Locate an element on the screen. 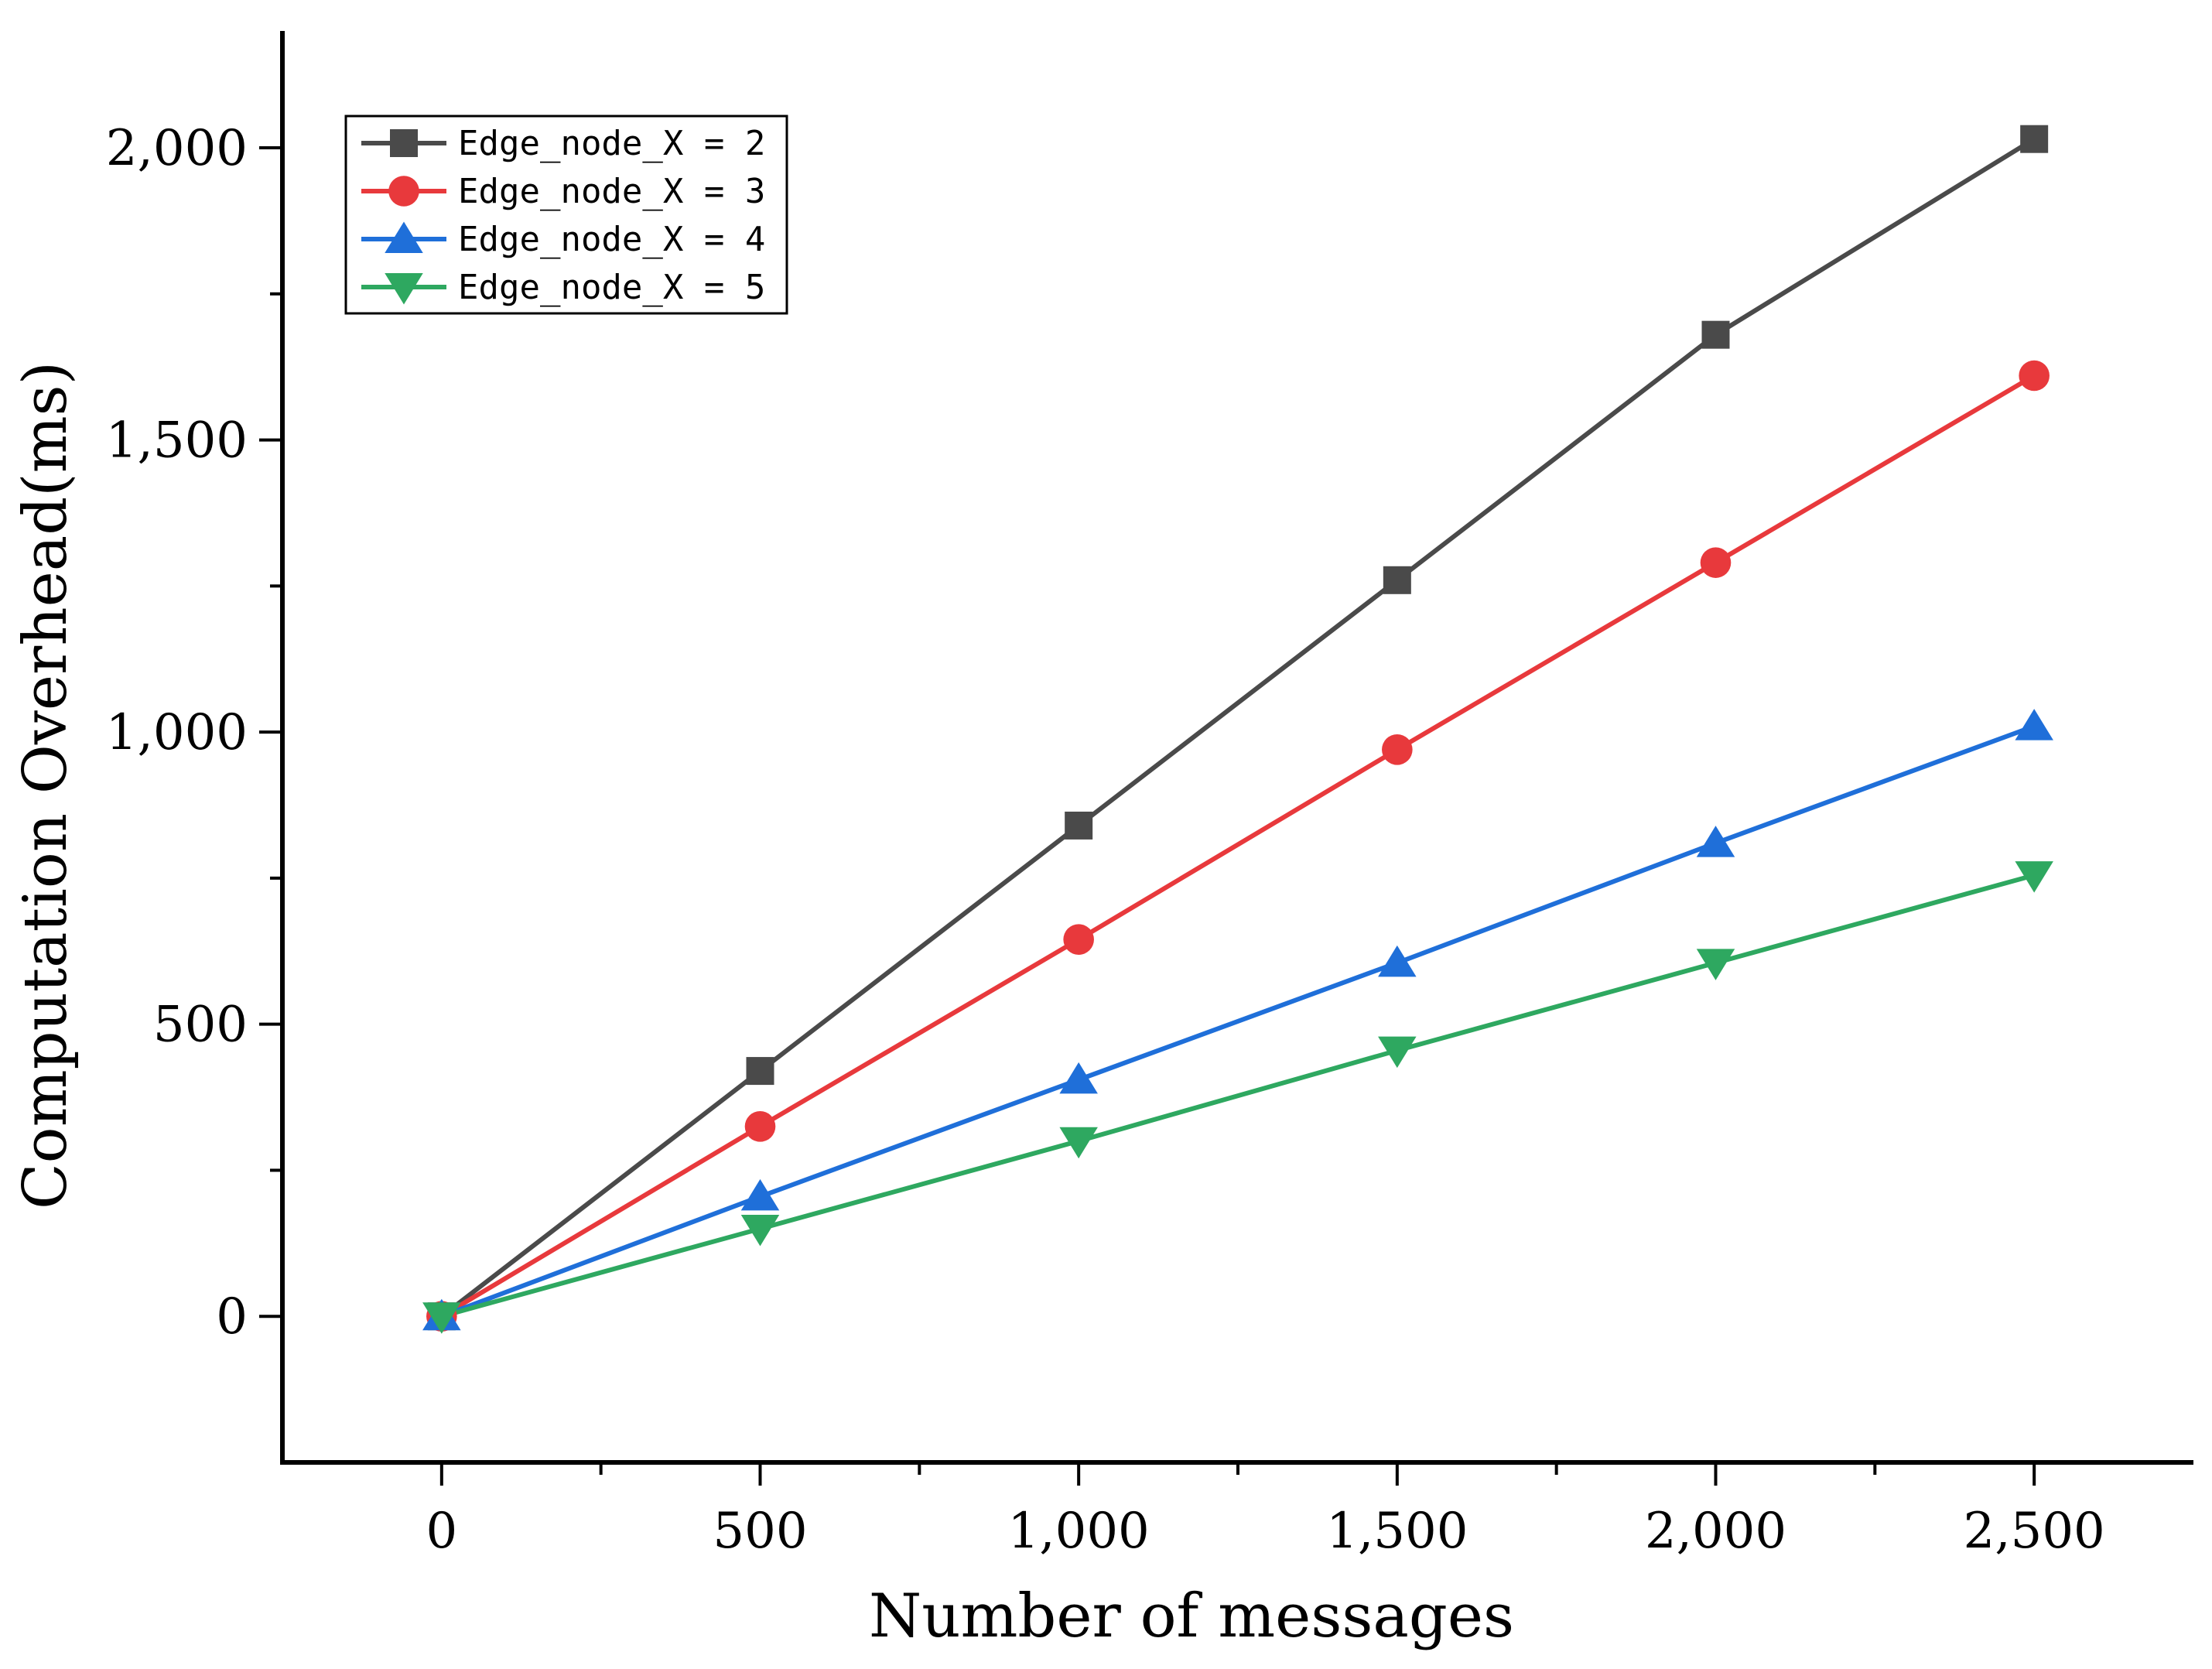  y-axis-title: Computation Overhead(ms) is located at coordinates (45, 785).